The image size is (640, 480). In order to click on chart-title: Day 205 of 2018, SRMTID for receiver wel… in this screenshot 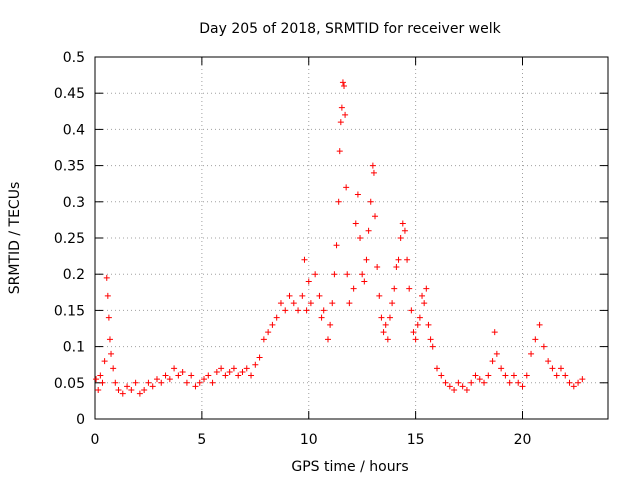, I will do `click(350, 29)`.